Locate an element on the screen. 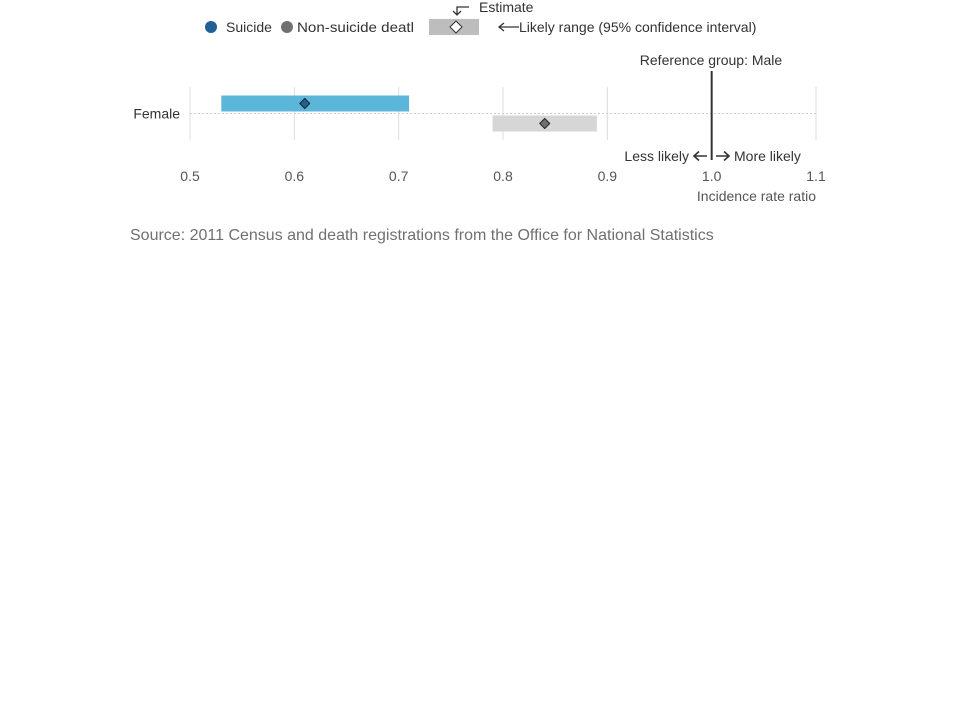 This screenshot has height=720, width=960. legend-estimate-label: Estimate is located at coordinates (506, 7).